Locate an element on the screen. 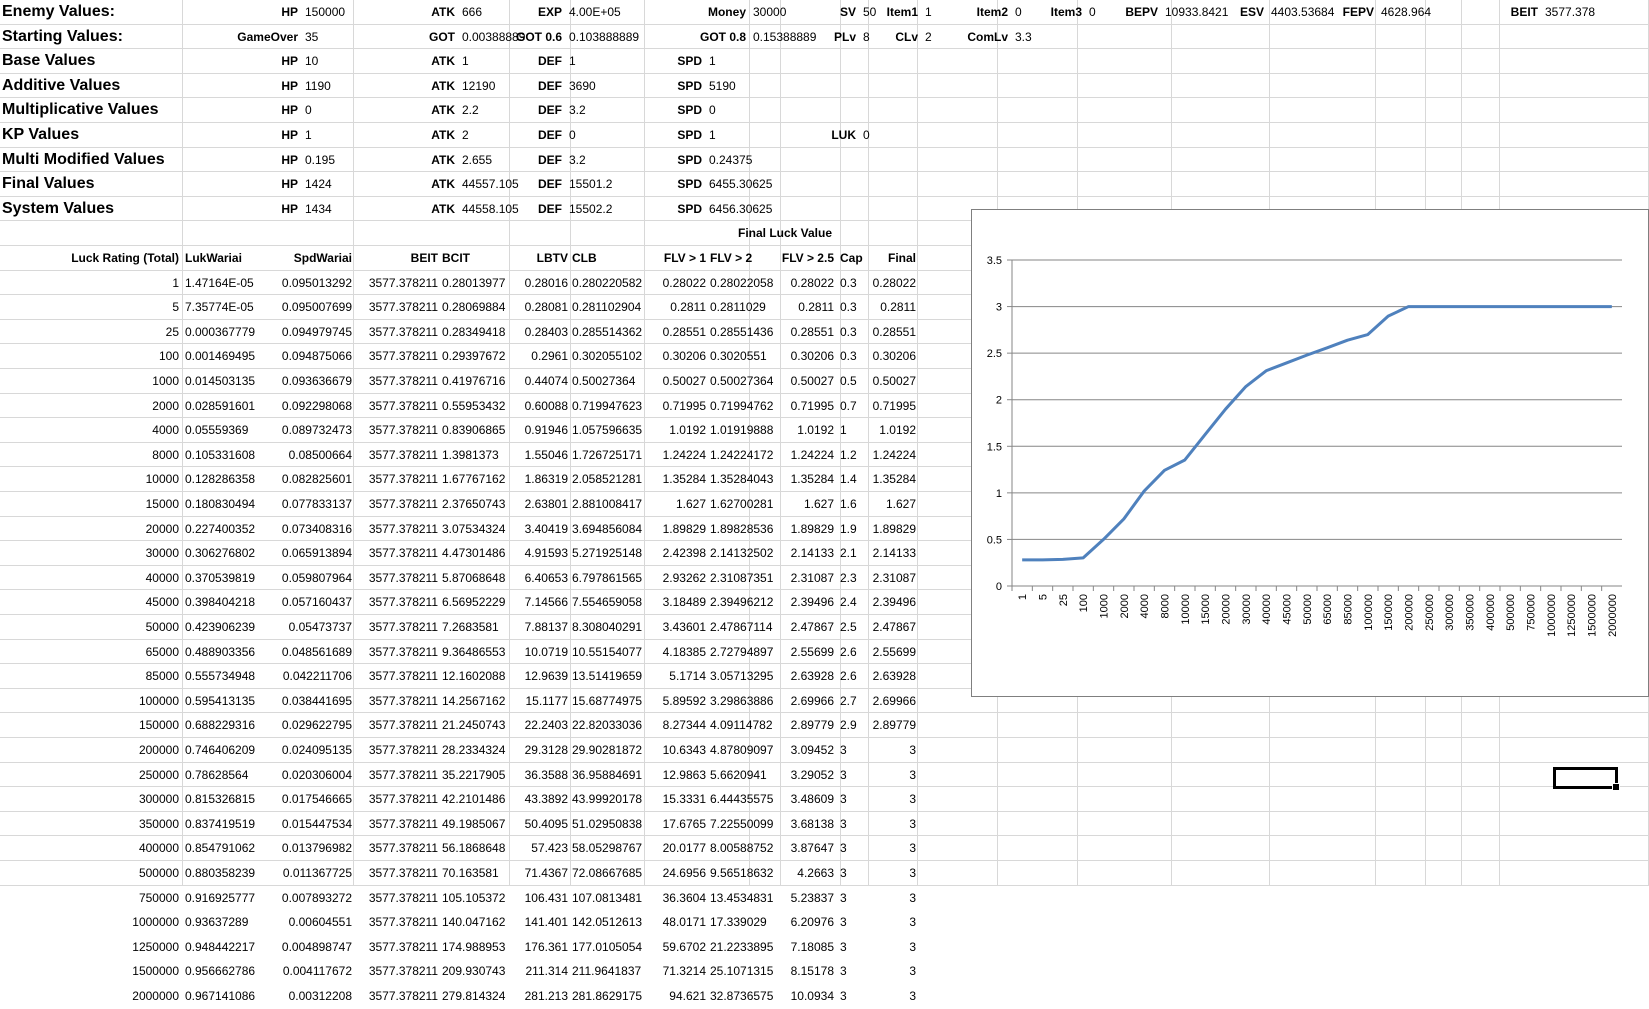  table-cell: 1.24224172 is located at coordinates (742, 454).